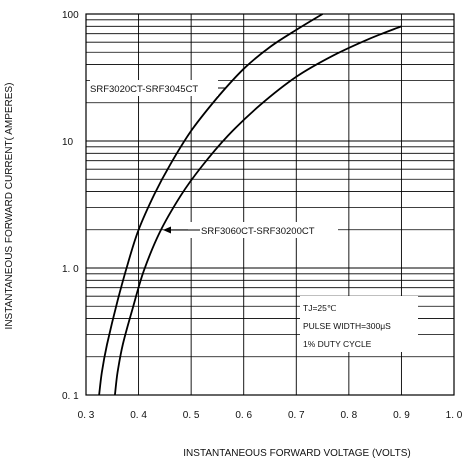  Describe the element at coordinates (243, 415) in the screenshot. I see `x-tick-label: 0. 6` at that location.